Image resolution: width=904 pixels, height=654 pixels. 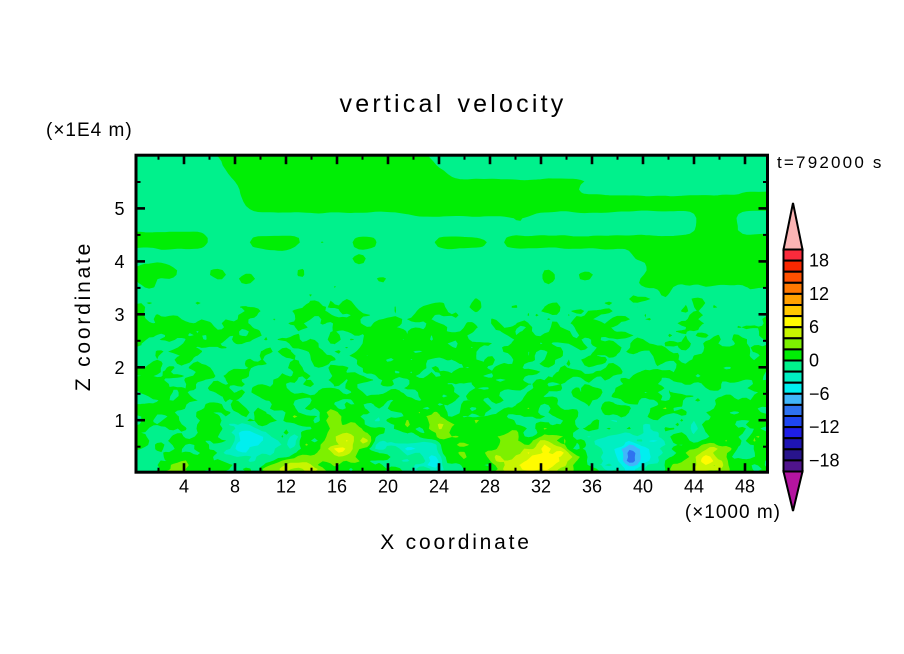 I want to click on svg-text: 6, so click(x=814, y=327).